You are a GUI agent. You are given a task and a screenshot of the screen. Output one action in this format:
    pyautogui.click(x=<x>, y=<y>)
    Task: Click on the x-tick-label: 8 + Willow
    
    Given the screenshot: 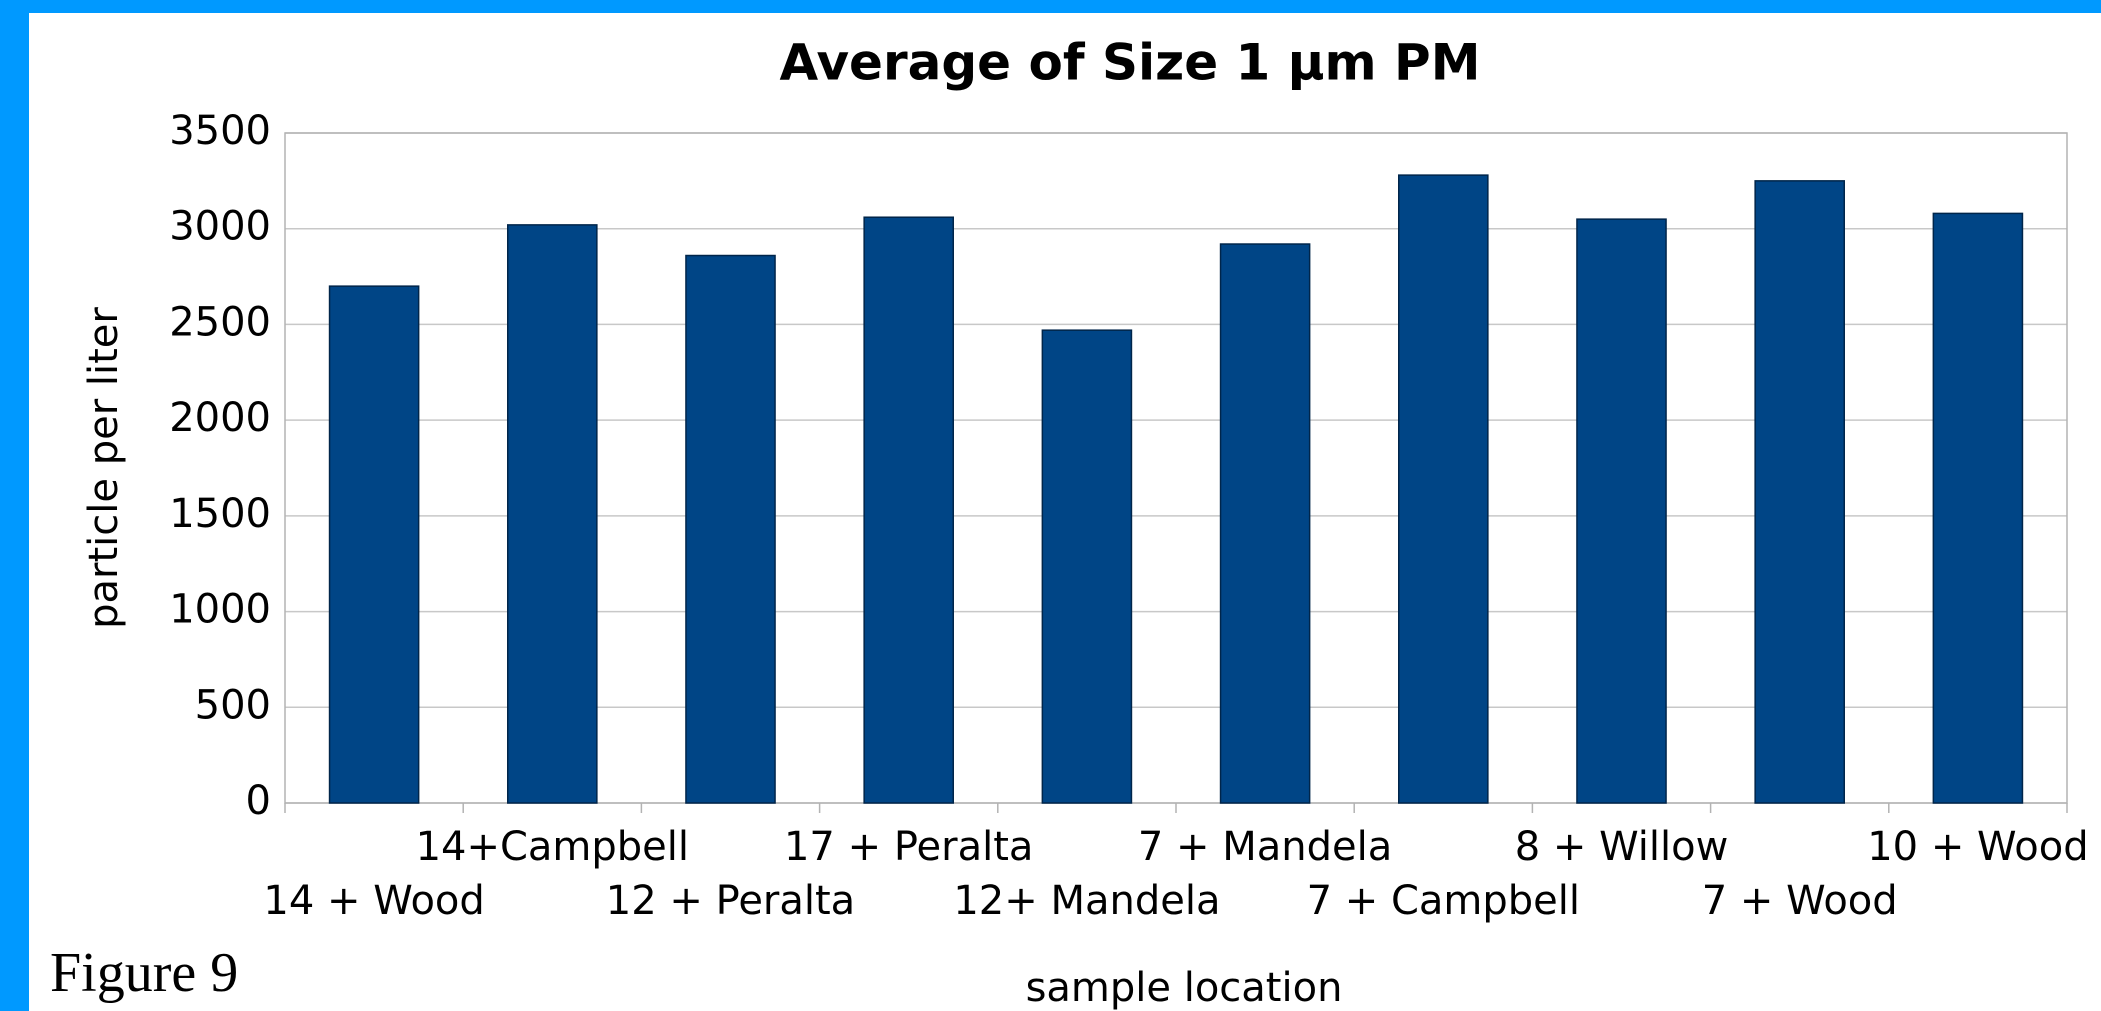 What is the action you would take?
    pyautogui.click(x=1622, y=847)
    